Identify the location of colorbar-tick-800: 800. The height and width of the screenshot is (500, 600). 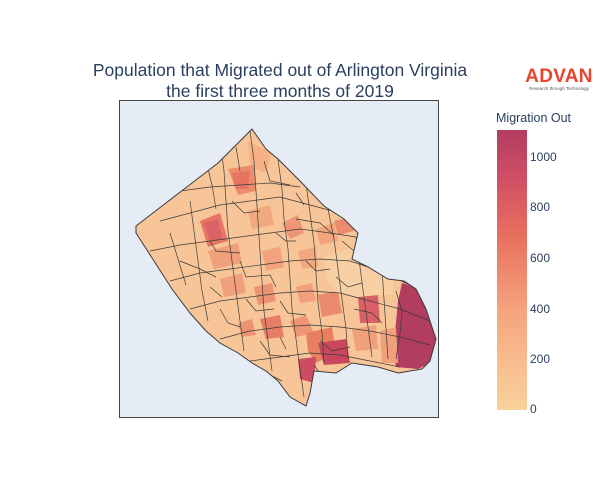
(540, 207).